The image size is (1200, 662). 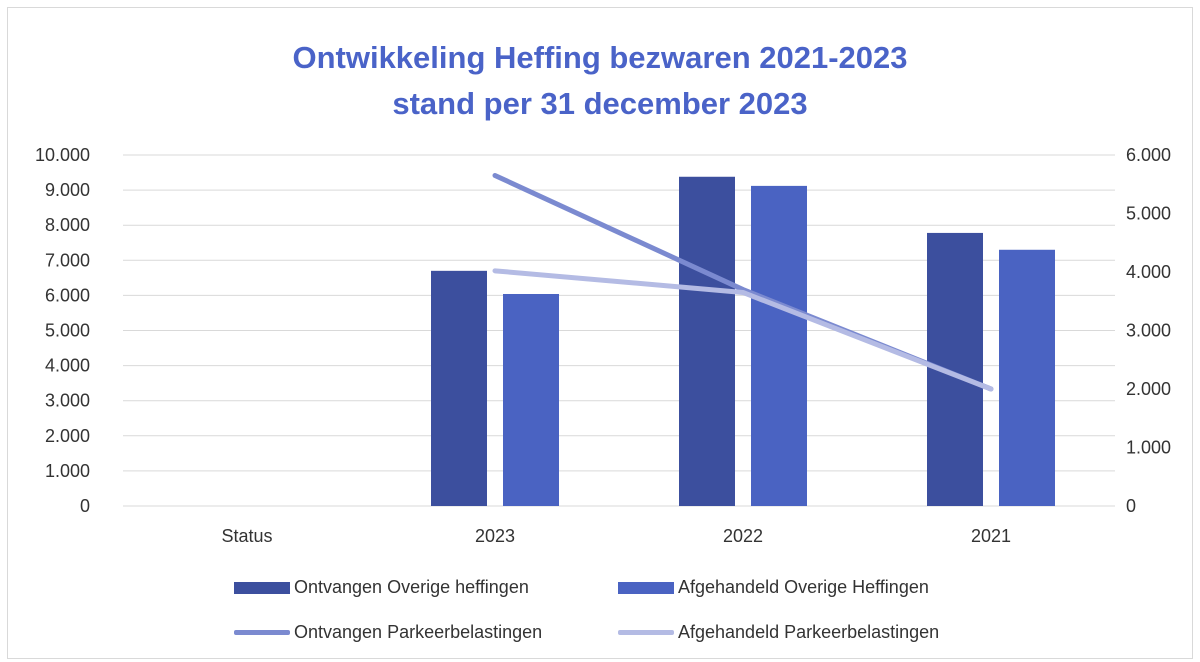 I want to click on legend-item-afgehandeld-parkeer: Afgehandeld Parkeerbelastingen, so click(x=778, y=632).